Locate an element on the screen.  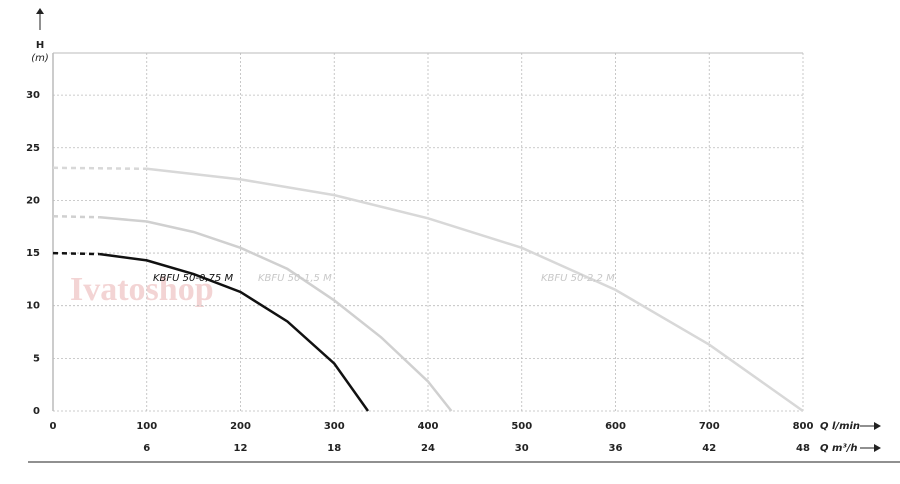
x-tick-label: 600 is located at coordinates (615, 426).